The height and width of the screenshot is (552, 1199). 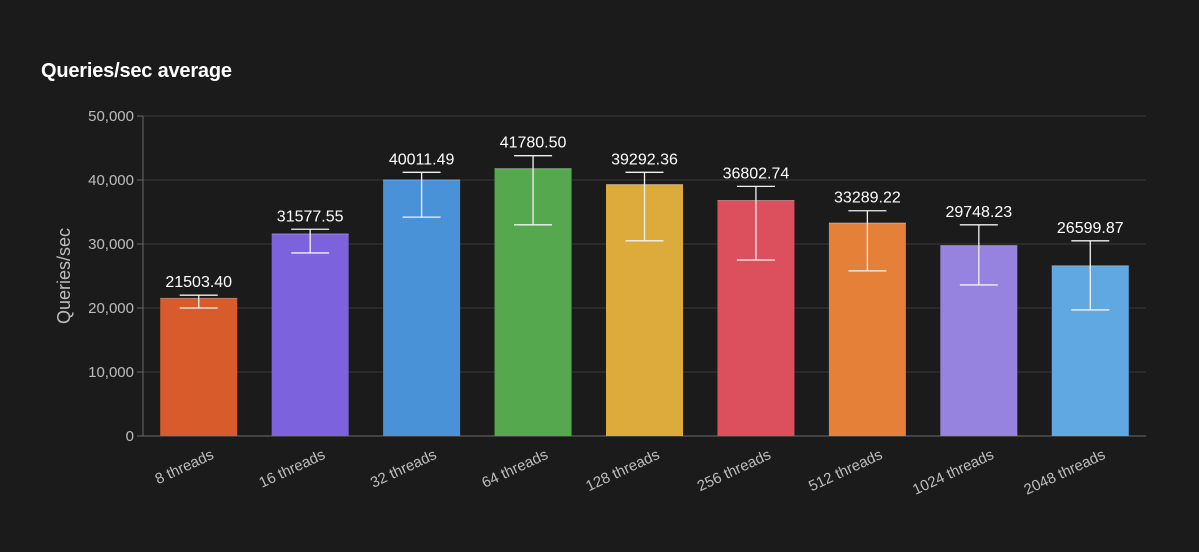 What do you see at coordinates (622, 470) in the screenshot?
I see `x-tick-label: 128 threads` at bounding box center [622, 470].